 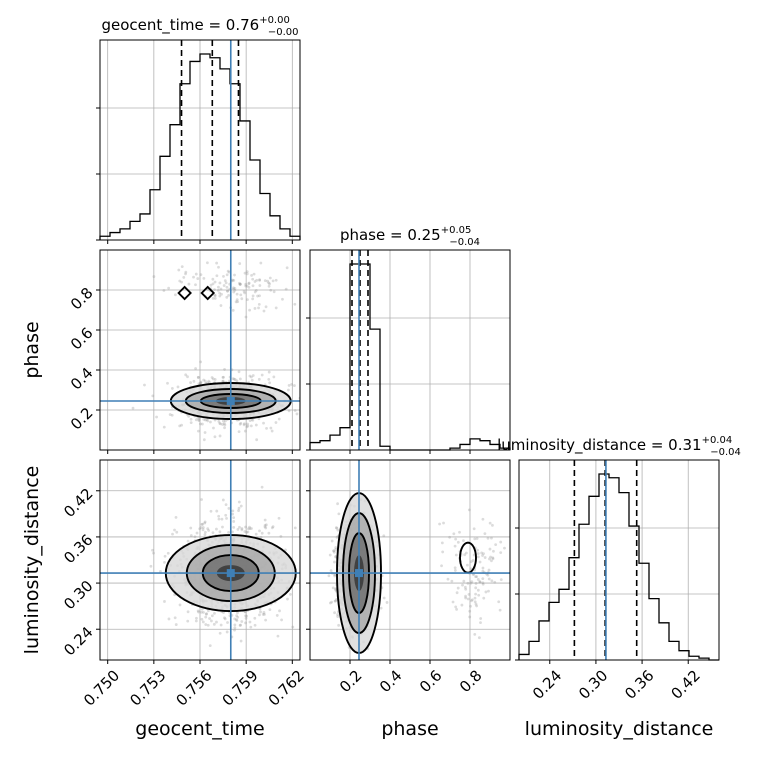 I want to click on title-sub: −0.04, so click(x=464, y=242).